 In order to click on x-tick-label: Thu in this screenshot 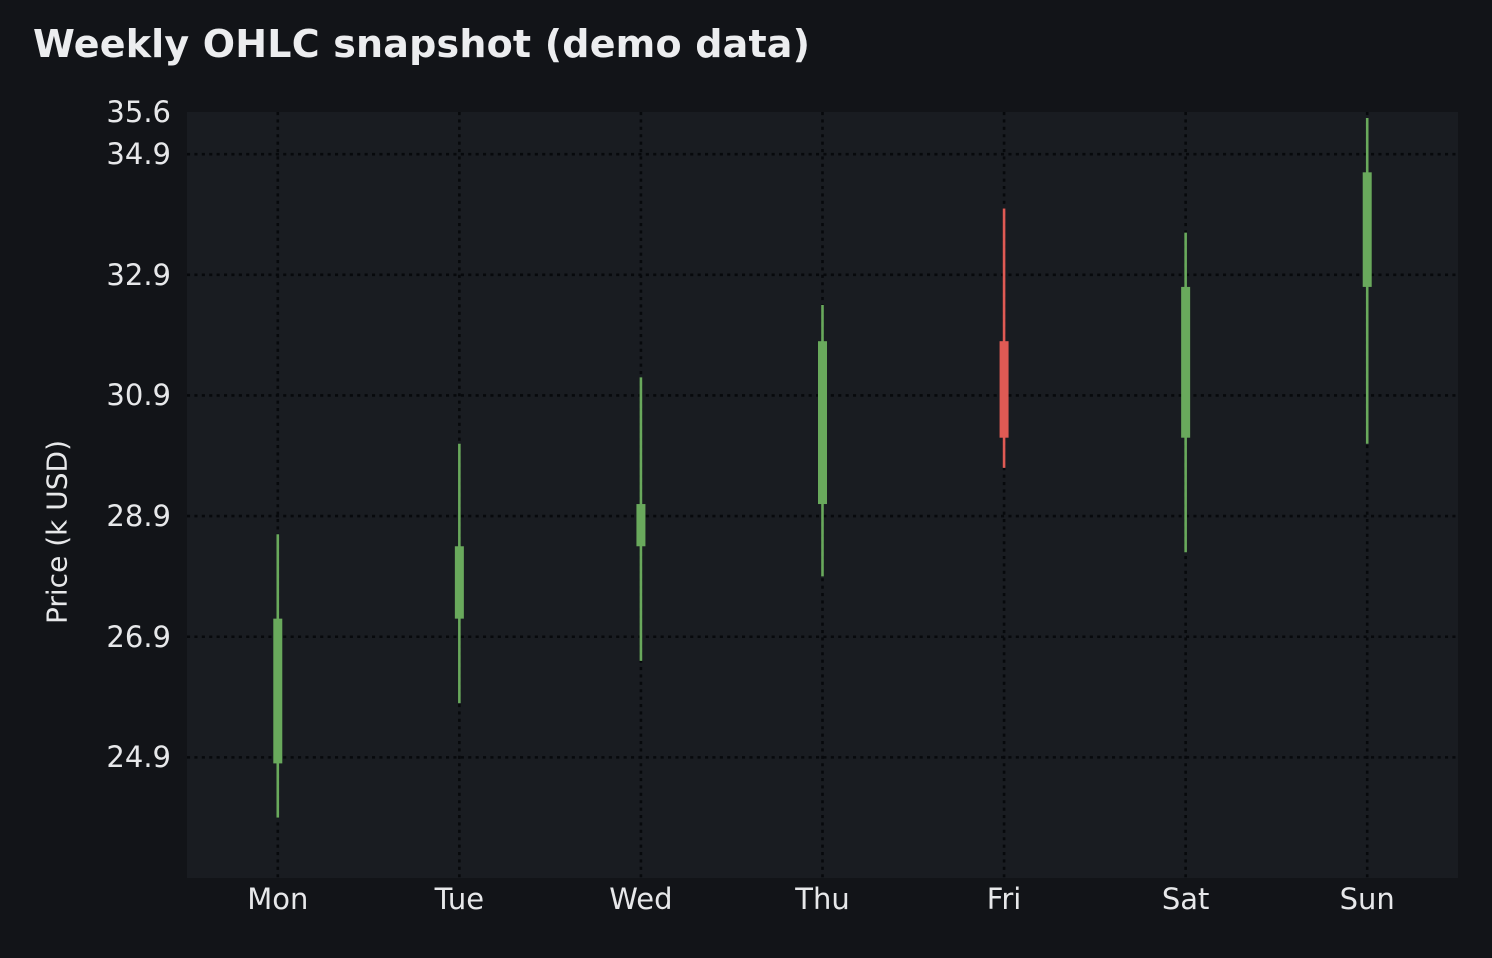, I will do `click(822, 899)`.